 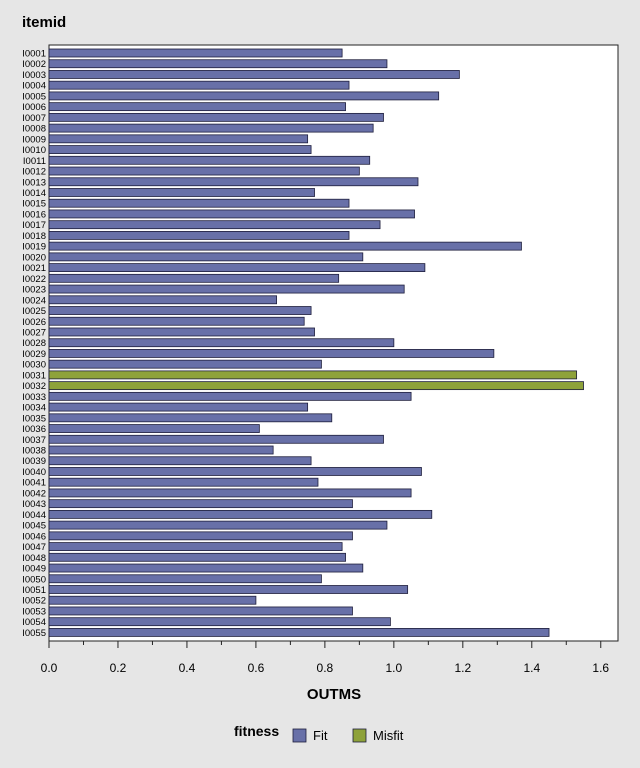 What do you see at coordinates (178, 407) in the screenshot?
I see `bar-i0034` at bounding box center [178, 407].